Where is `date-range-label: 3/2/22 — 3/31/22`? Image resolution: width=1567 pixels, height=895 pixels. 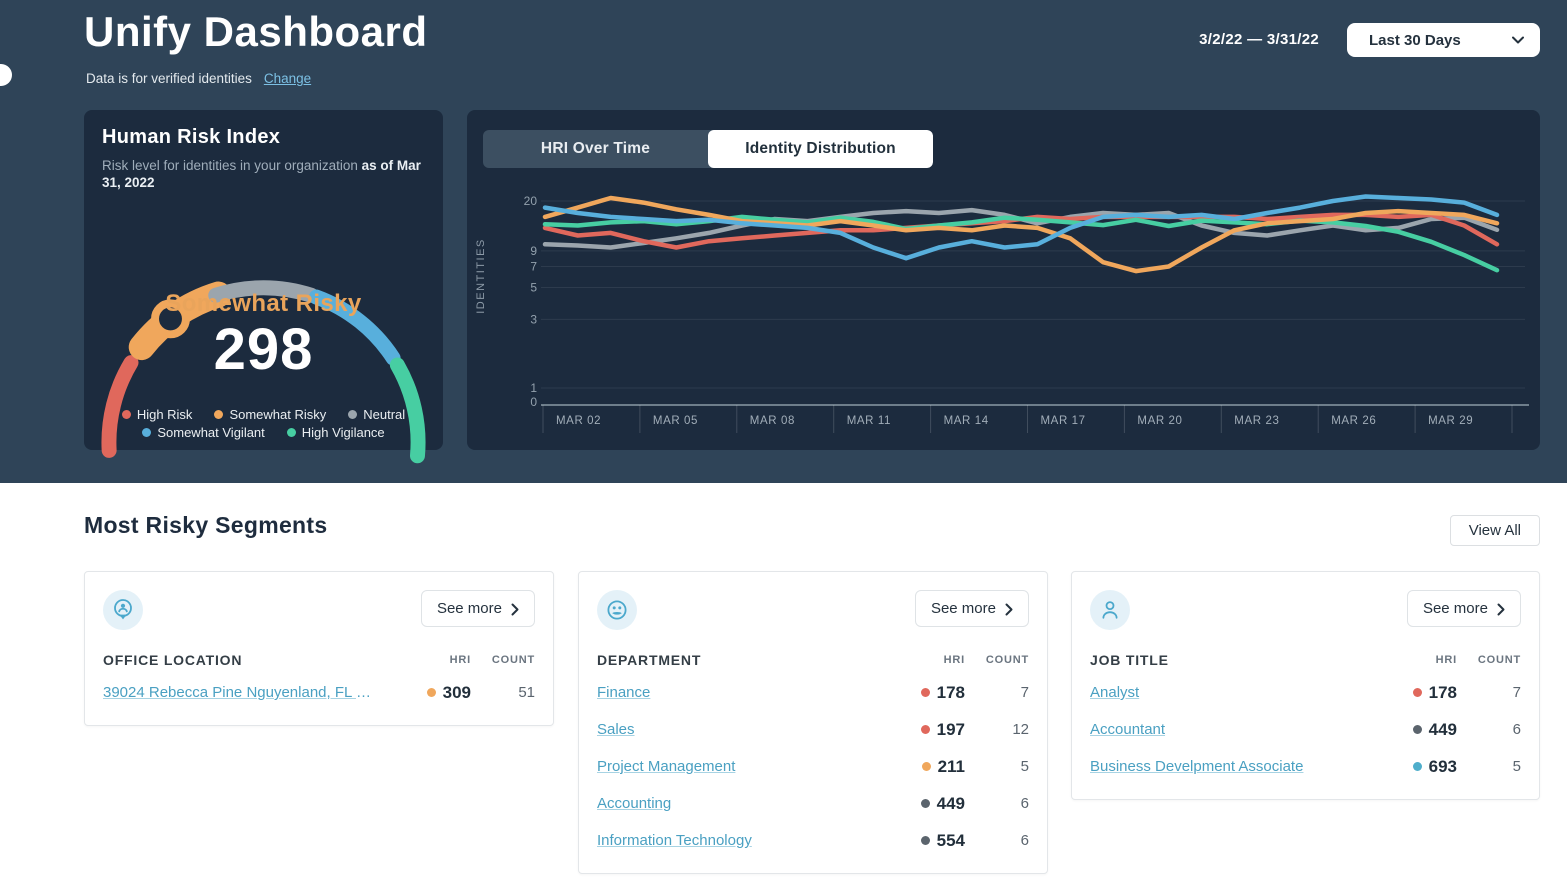 date-range-label: 3/2/22 — 3/31/22 is located at coordinates (1259, 39).